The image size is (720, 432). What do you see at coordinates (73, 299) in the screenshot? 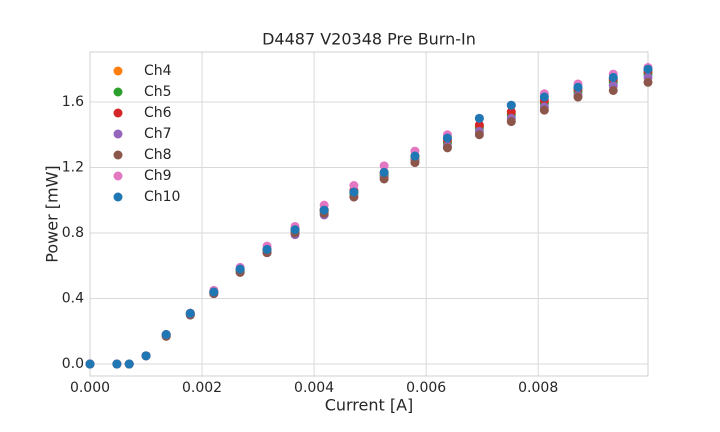
I see `y-tick-label: 0.4` at bounding box center [73, 299].